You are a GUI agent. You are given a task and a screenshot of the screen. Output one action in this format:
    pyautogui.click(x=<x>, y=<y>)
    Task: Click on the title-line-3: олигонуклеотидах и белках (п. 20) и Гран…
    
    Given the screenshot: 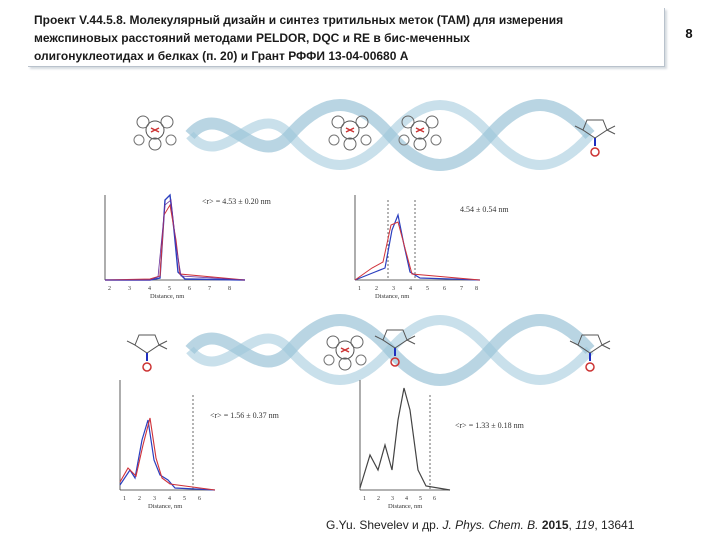 What is the action you would take?
    pyautogui.click(x=221, y=56)
    